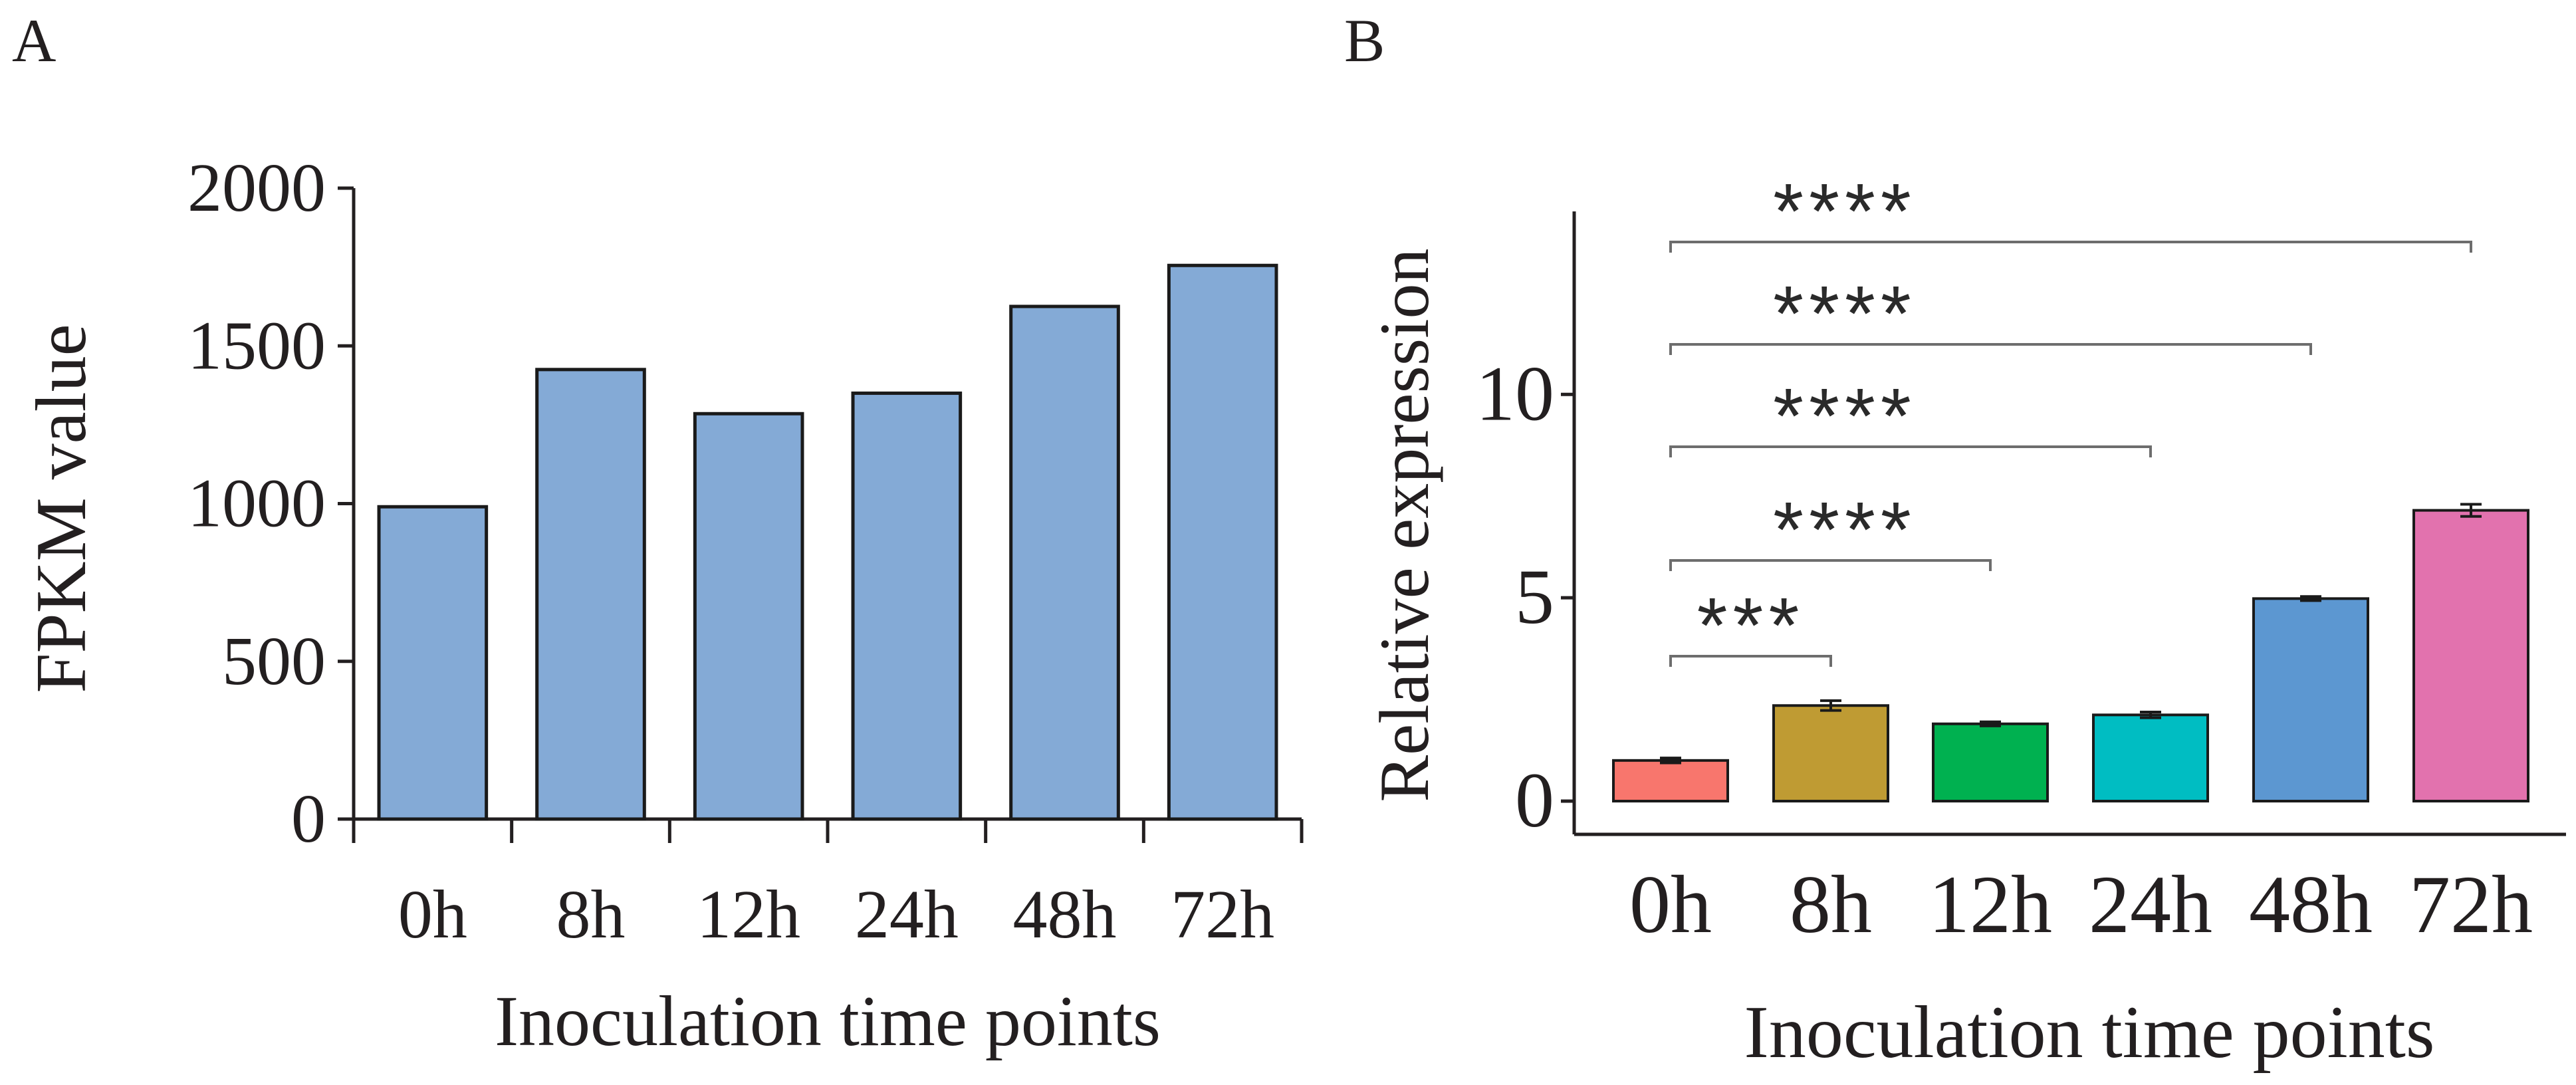  What do you see at coordinates (828, 1021) in the screenshot?
I see `panel-a-x-axis-title: Inoculation time points` at bounding box center [828, 1021].